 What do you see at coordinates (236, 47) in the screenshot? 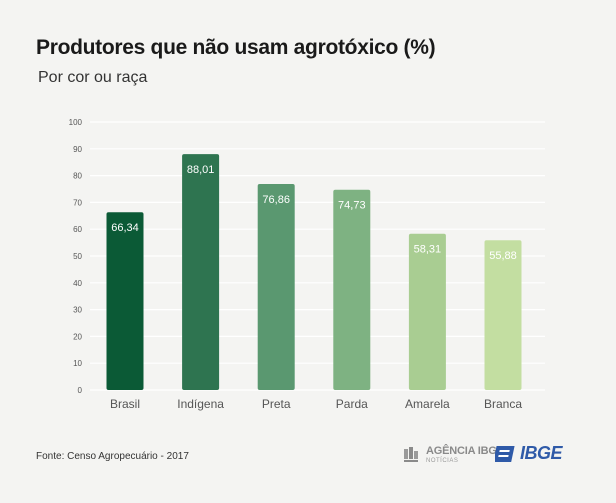
I see `chart-title: Produtores que não usam agrotóxico (%)` at bounding box center [236, 47].